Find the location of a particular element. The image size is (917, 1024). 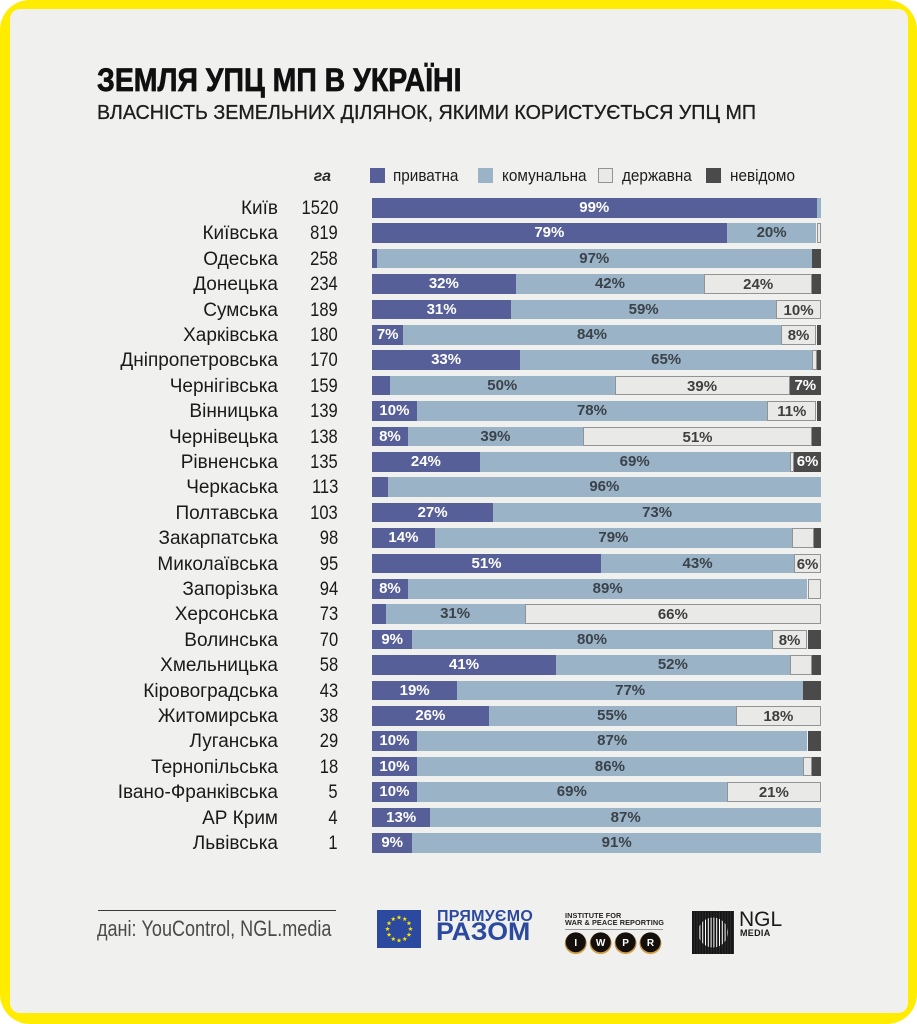

svg-text: W is located at coordinates (601, 943).